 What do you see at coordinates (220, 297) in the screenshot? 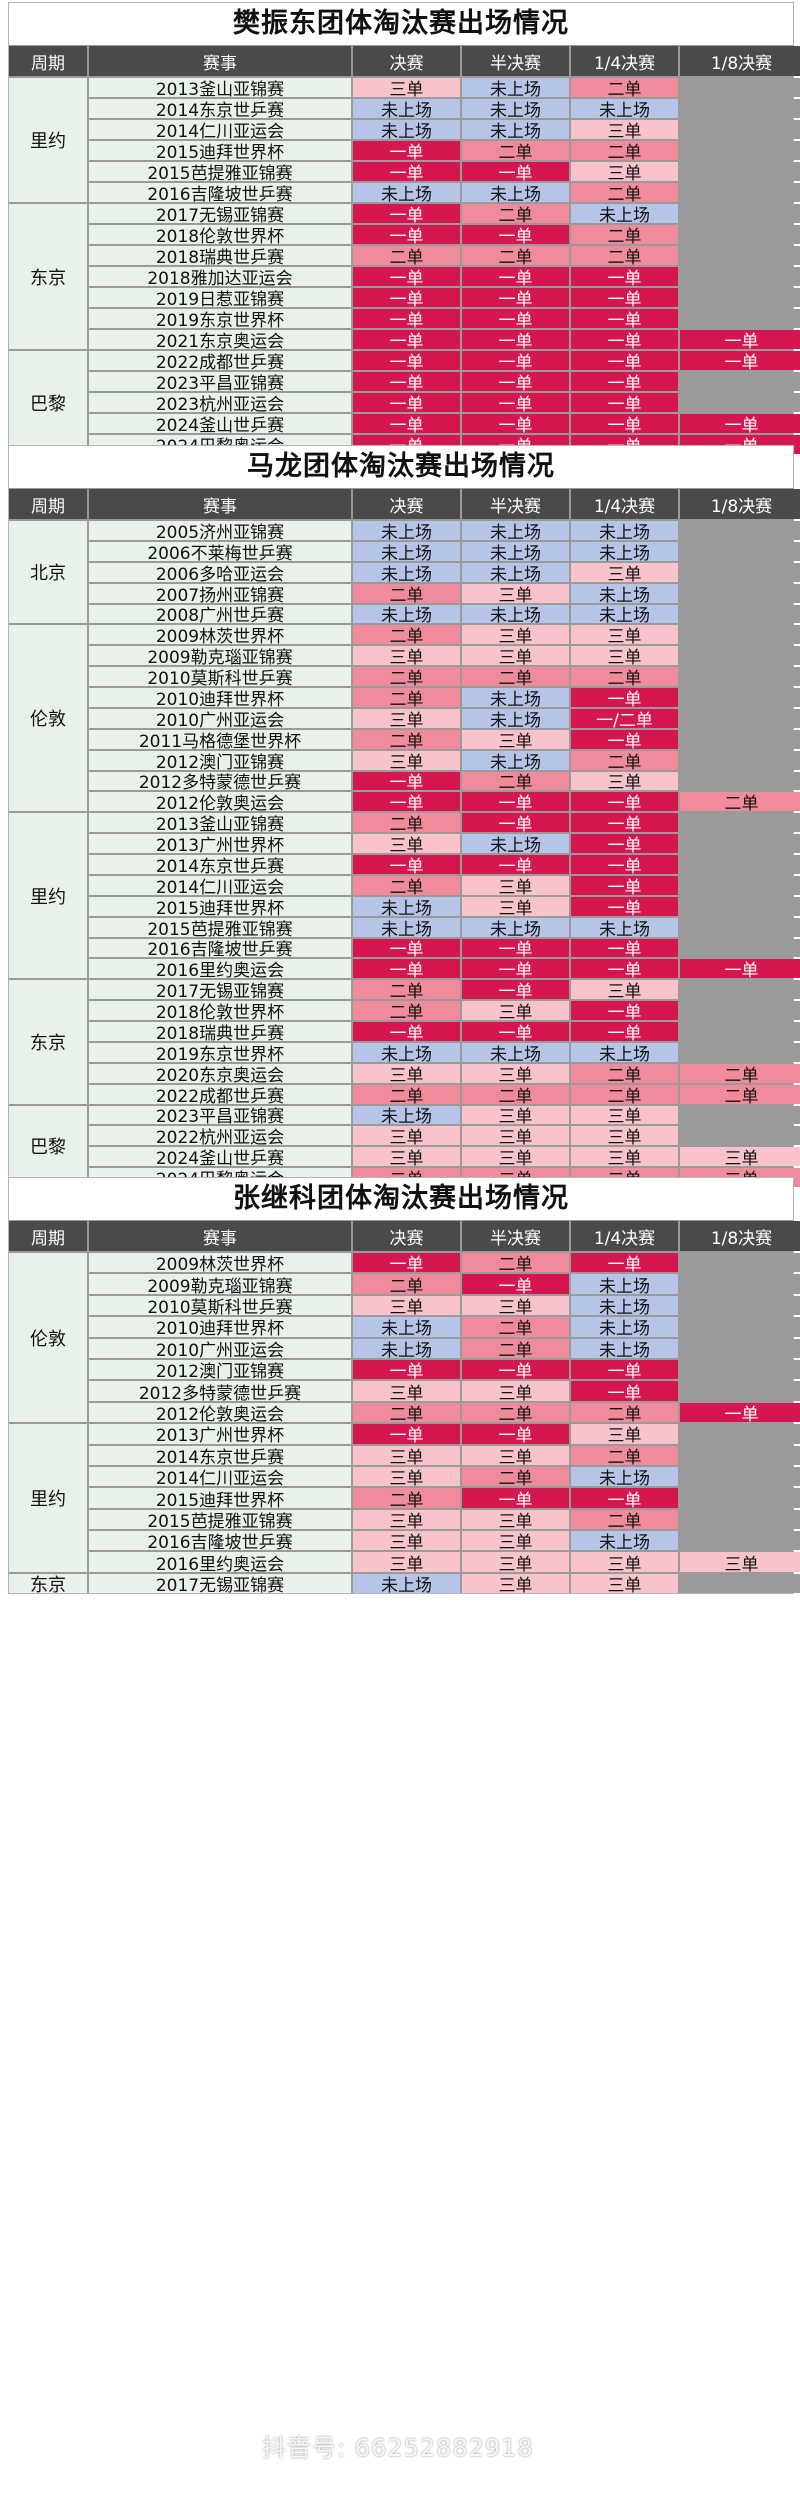
I see `event-cell: 2019日惹亚锦赛` at bounding box center [220, 297].